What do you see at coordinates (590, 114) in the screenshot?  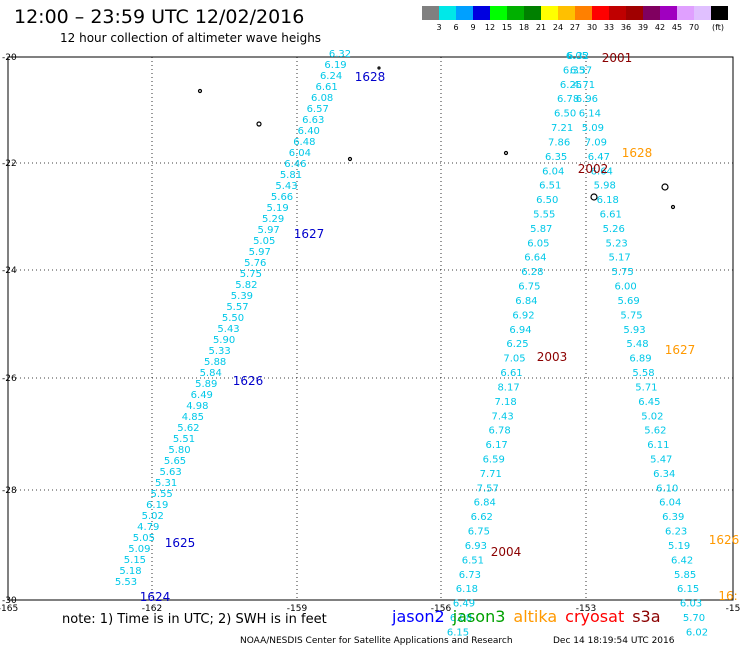 I see `wave-height-value: 6.14` at bounding box center [590, 114].